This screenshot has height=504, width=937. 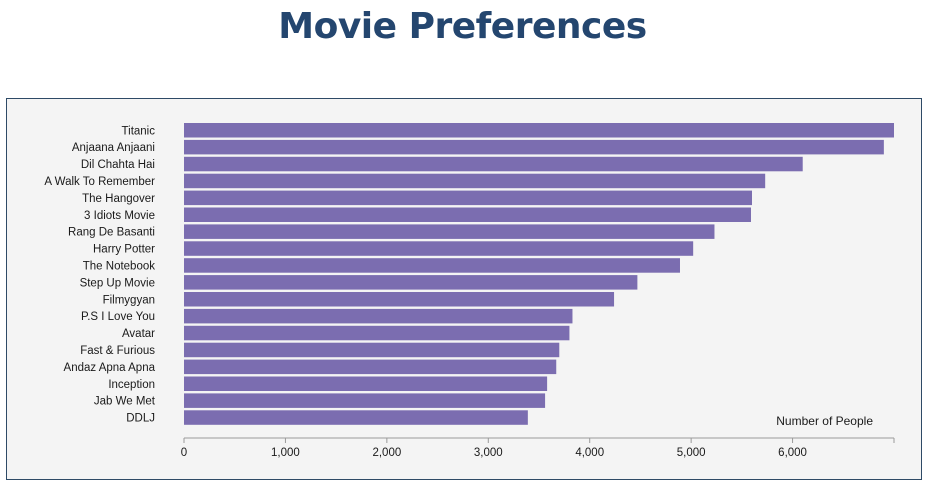 I want to click on bar-inception, so click(x=366, y=383).